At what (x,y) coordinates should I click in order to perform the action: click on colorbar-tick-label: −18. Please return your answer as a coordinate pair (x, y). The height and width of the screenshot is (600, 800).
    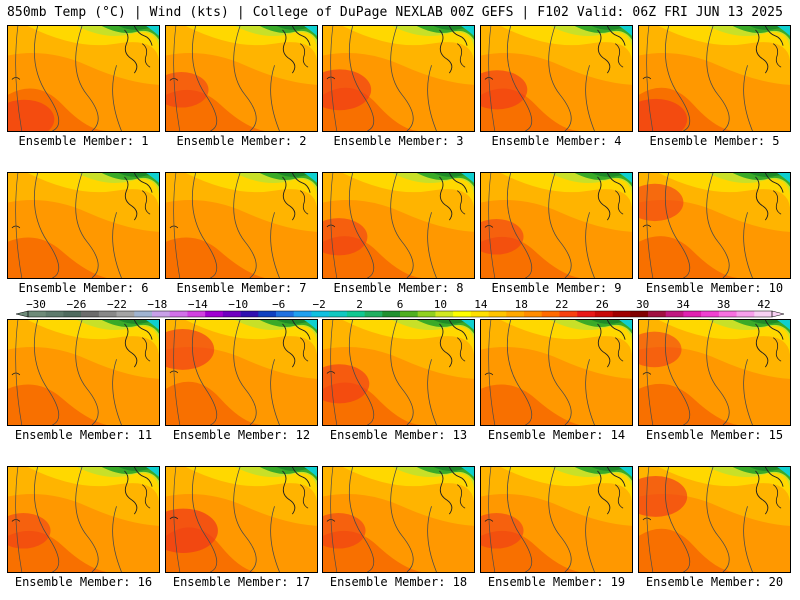
    Looking at the image, I should click on (157, 305).